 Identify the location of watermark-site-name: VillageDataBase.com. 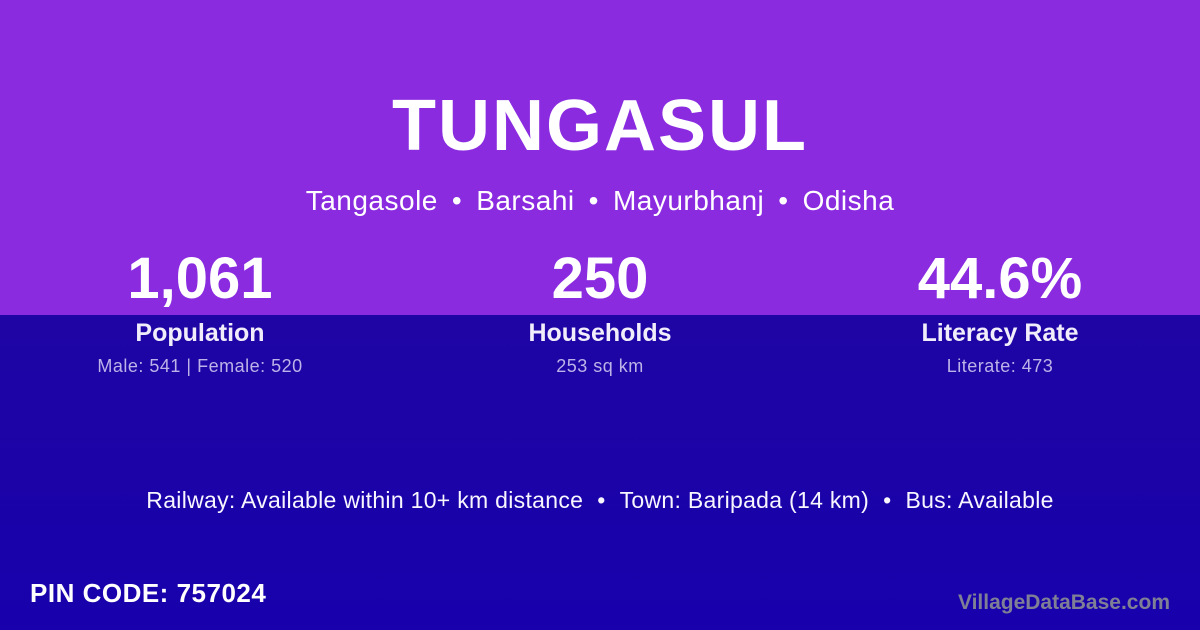
(1063, 602).